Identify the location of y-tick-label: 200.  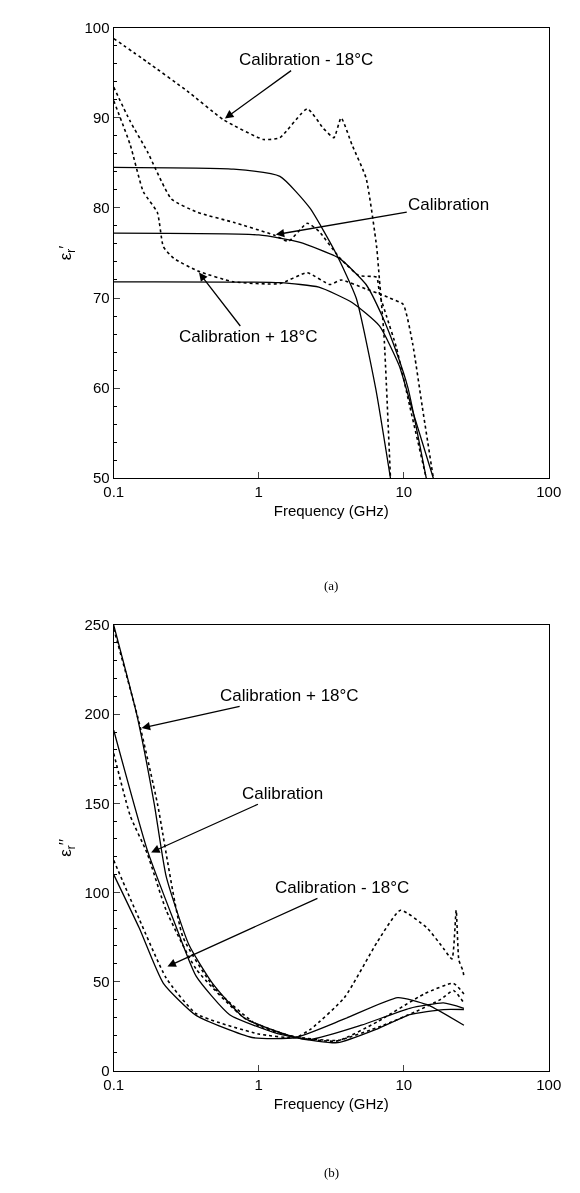
(97, 714).